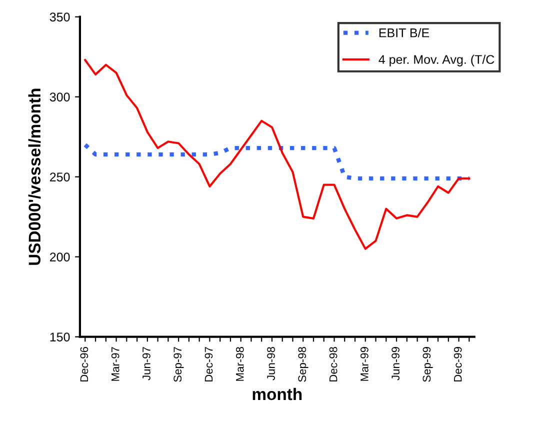 This screenshot has width=533, height=421. What do you see at coordinates (179, 364) in the screenshot?
I see `x-tick-label: Sep-97` at bounding box center [179, 364].